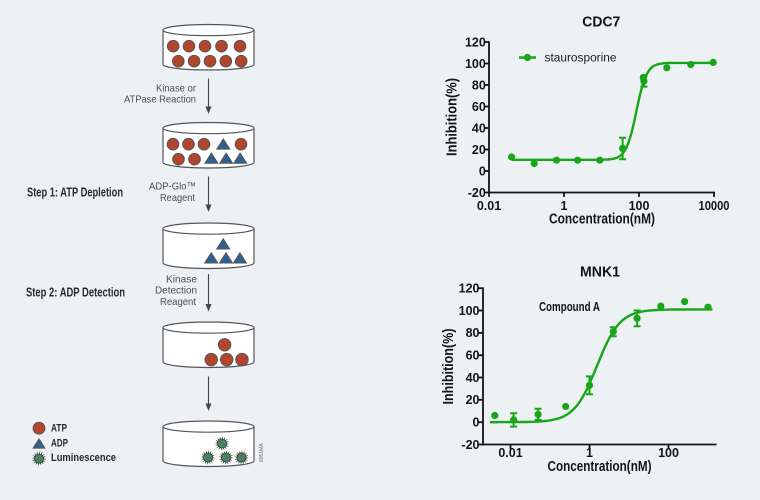  What do you see at coordinates (75, 192) in the screenshot?
I see `svg-text: Step 1: ATP Depletion` at bounding box center [75, 192].